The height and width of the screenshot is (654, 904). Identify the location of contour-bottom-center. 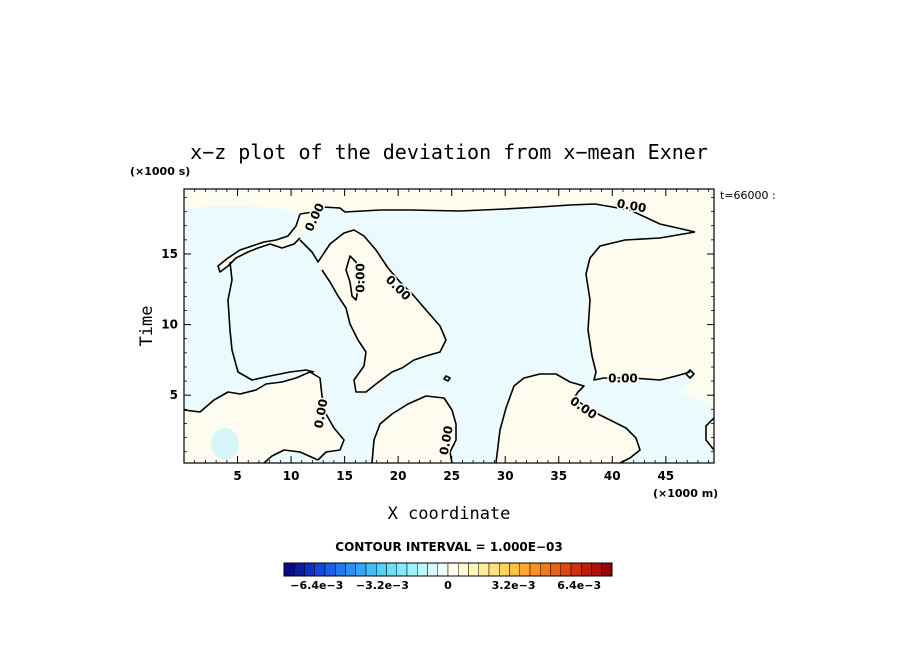
(414, 429).